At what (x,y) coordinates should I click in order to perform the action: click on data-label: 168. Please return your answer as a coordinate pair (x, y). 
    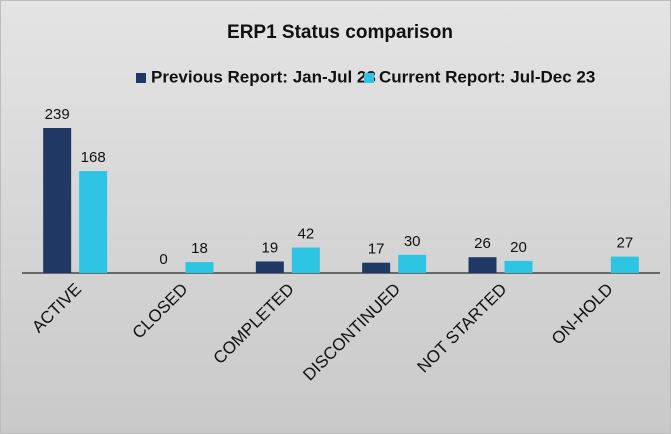
    Looking at the image, I should click on (93, 157).